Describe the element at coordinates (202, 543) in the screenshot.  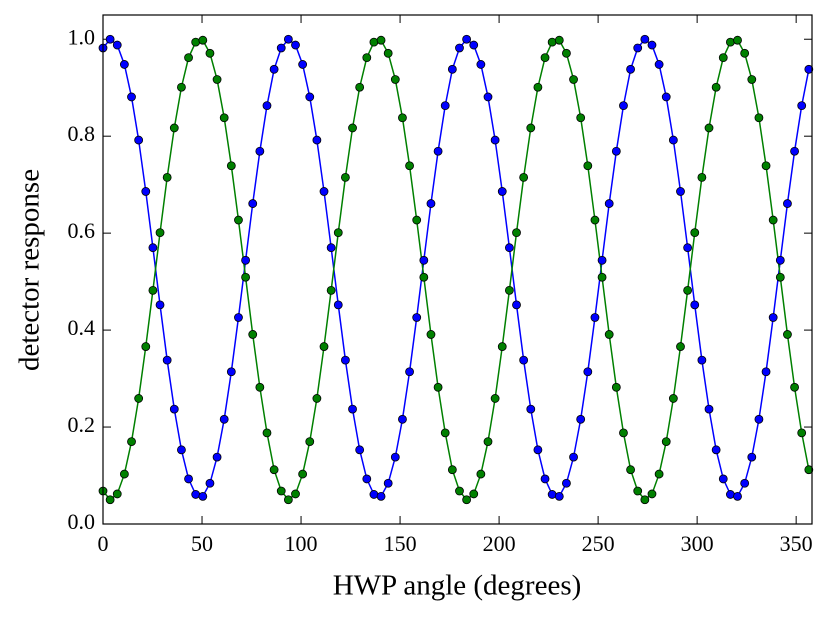
I see `x-tick-label: 50` at that location.